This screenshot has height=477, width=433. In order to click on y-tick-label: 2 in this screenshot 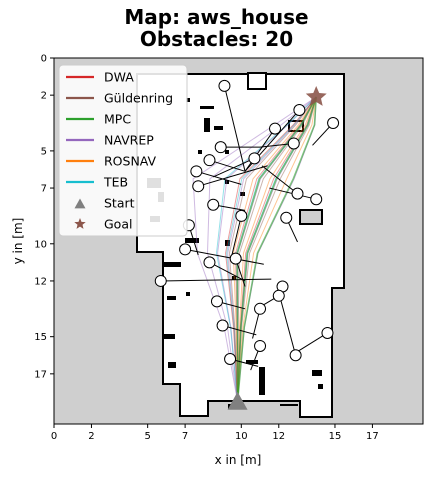, I will do `click(44, 96)`.